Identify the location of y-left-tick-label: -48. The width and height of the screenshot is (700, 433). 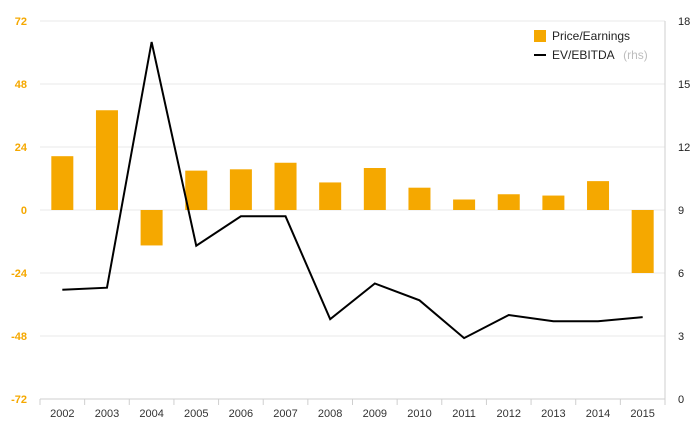
(19, 337).